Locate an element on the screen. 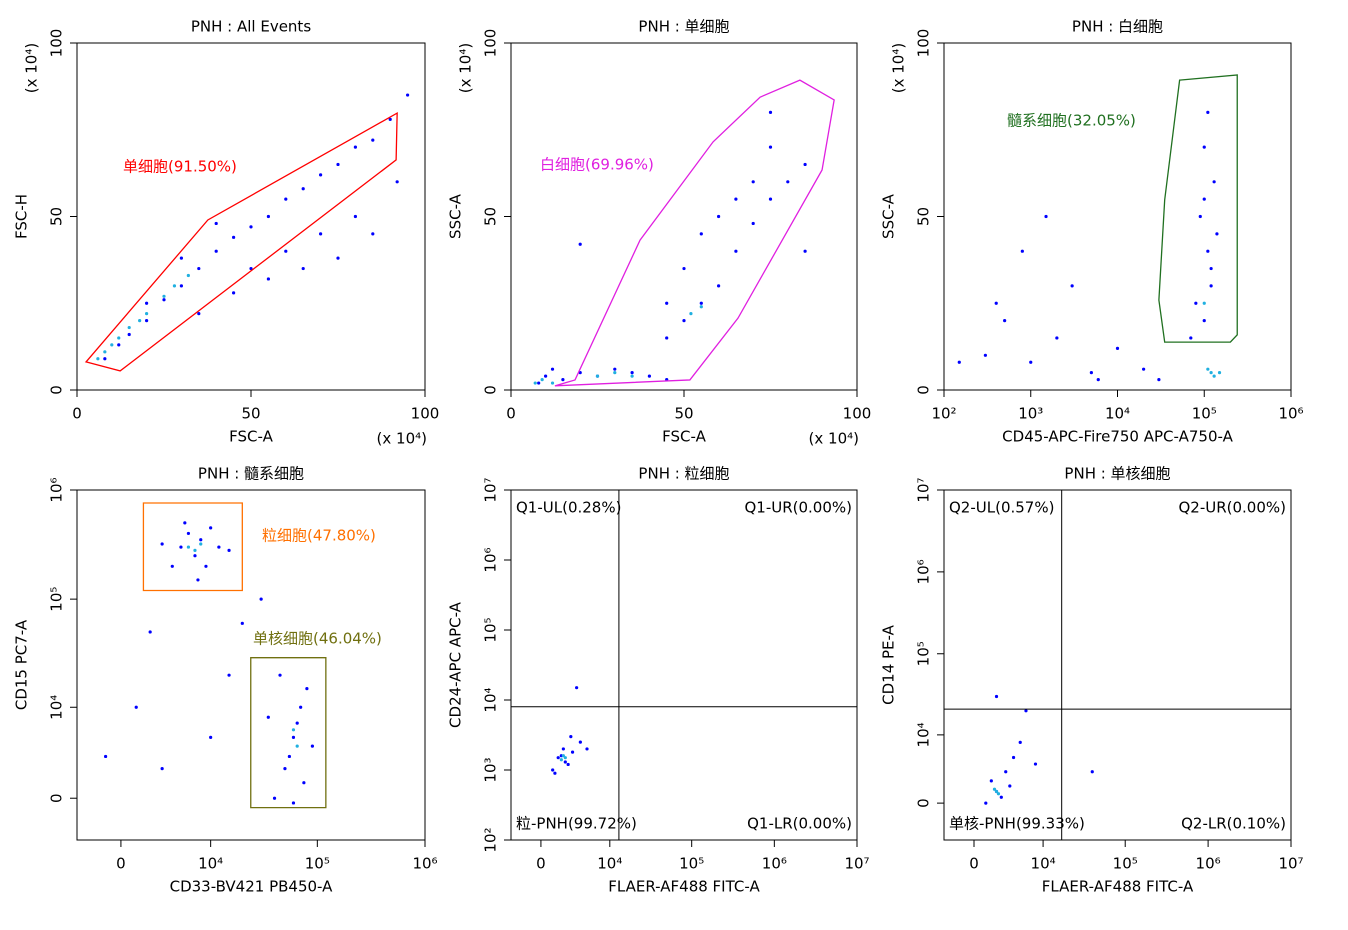  y-multiplier: (x 10⁴) is located at coordinates (466, 68).